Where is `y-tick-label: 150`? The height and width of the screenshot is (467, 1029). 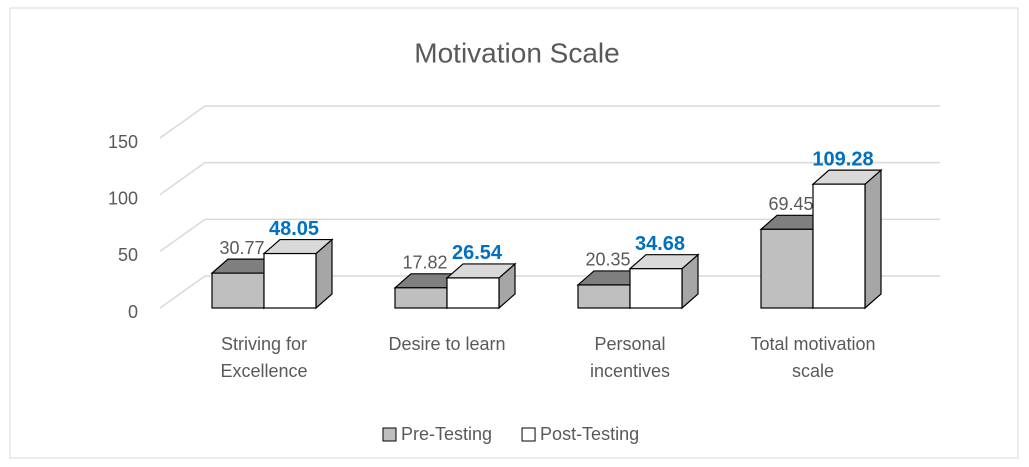 y-tick-label: 150 is located at coordinates (123, 142).